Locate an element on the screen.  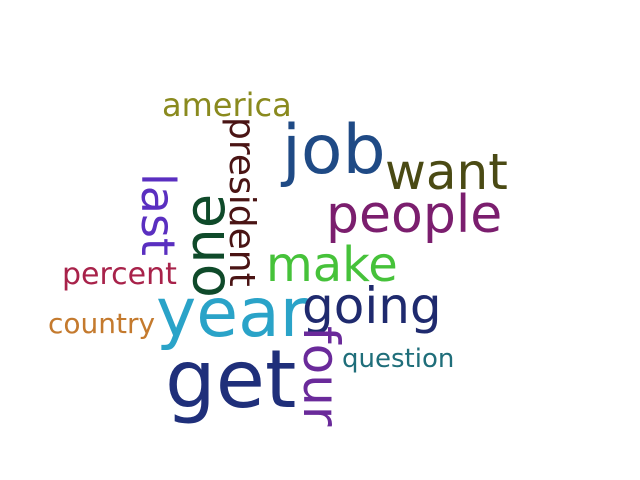
word-make: make is located at coordinates (332, 265).